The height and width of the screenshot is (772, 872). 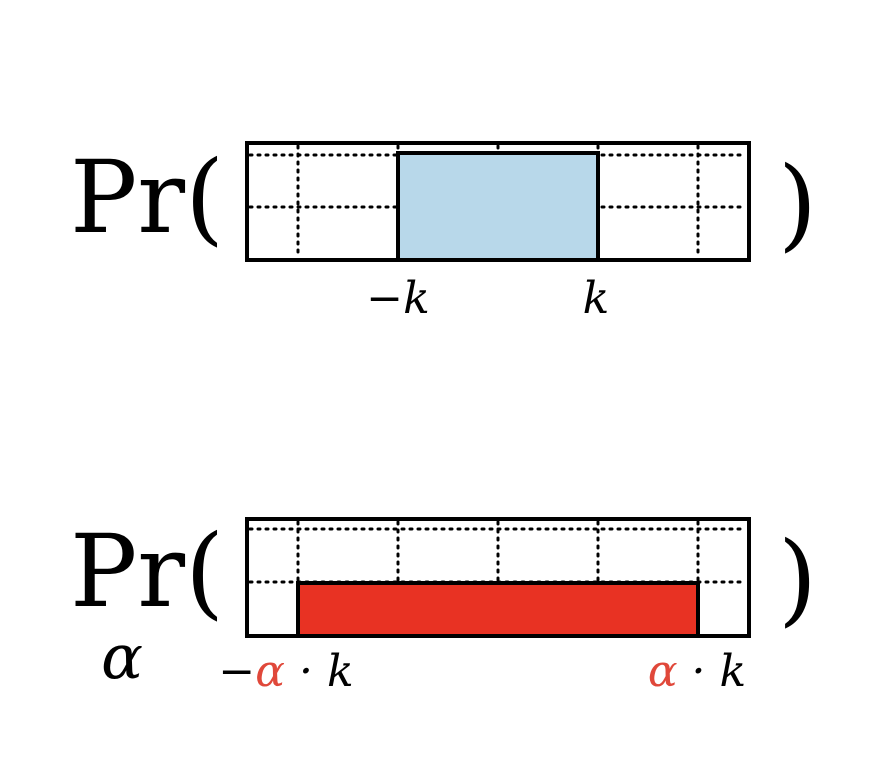 I want to click on top-label-k: k, so click(x=596, y=298).